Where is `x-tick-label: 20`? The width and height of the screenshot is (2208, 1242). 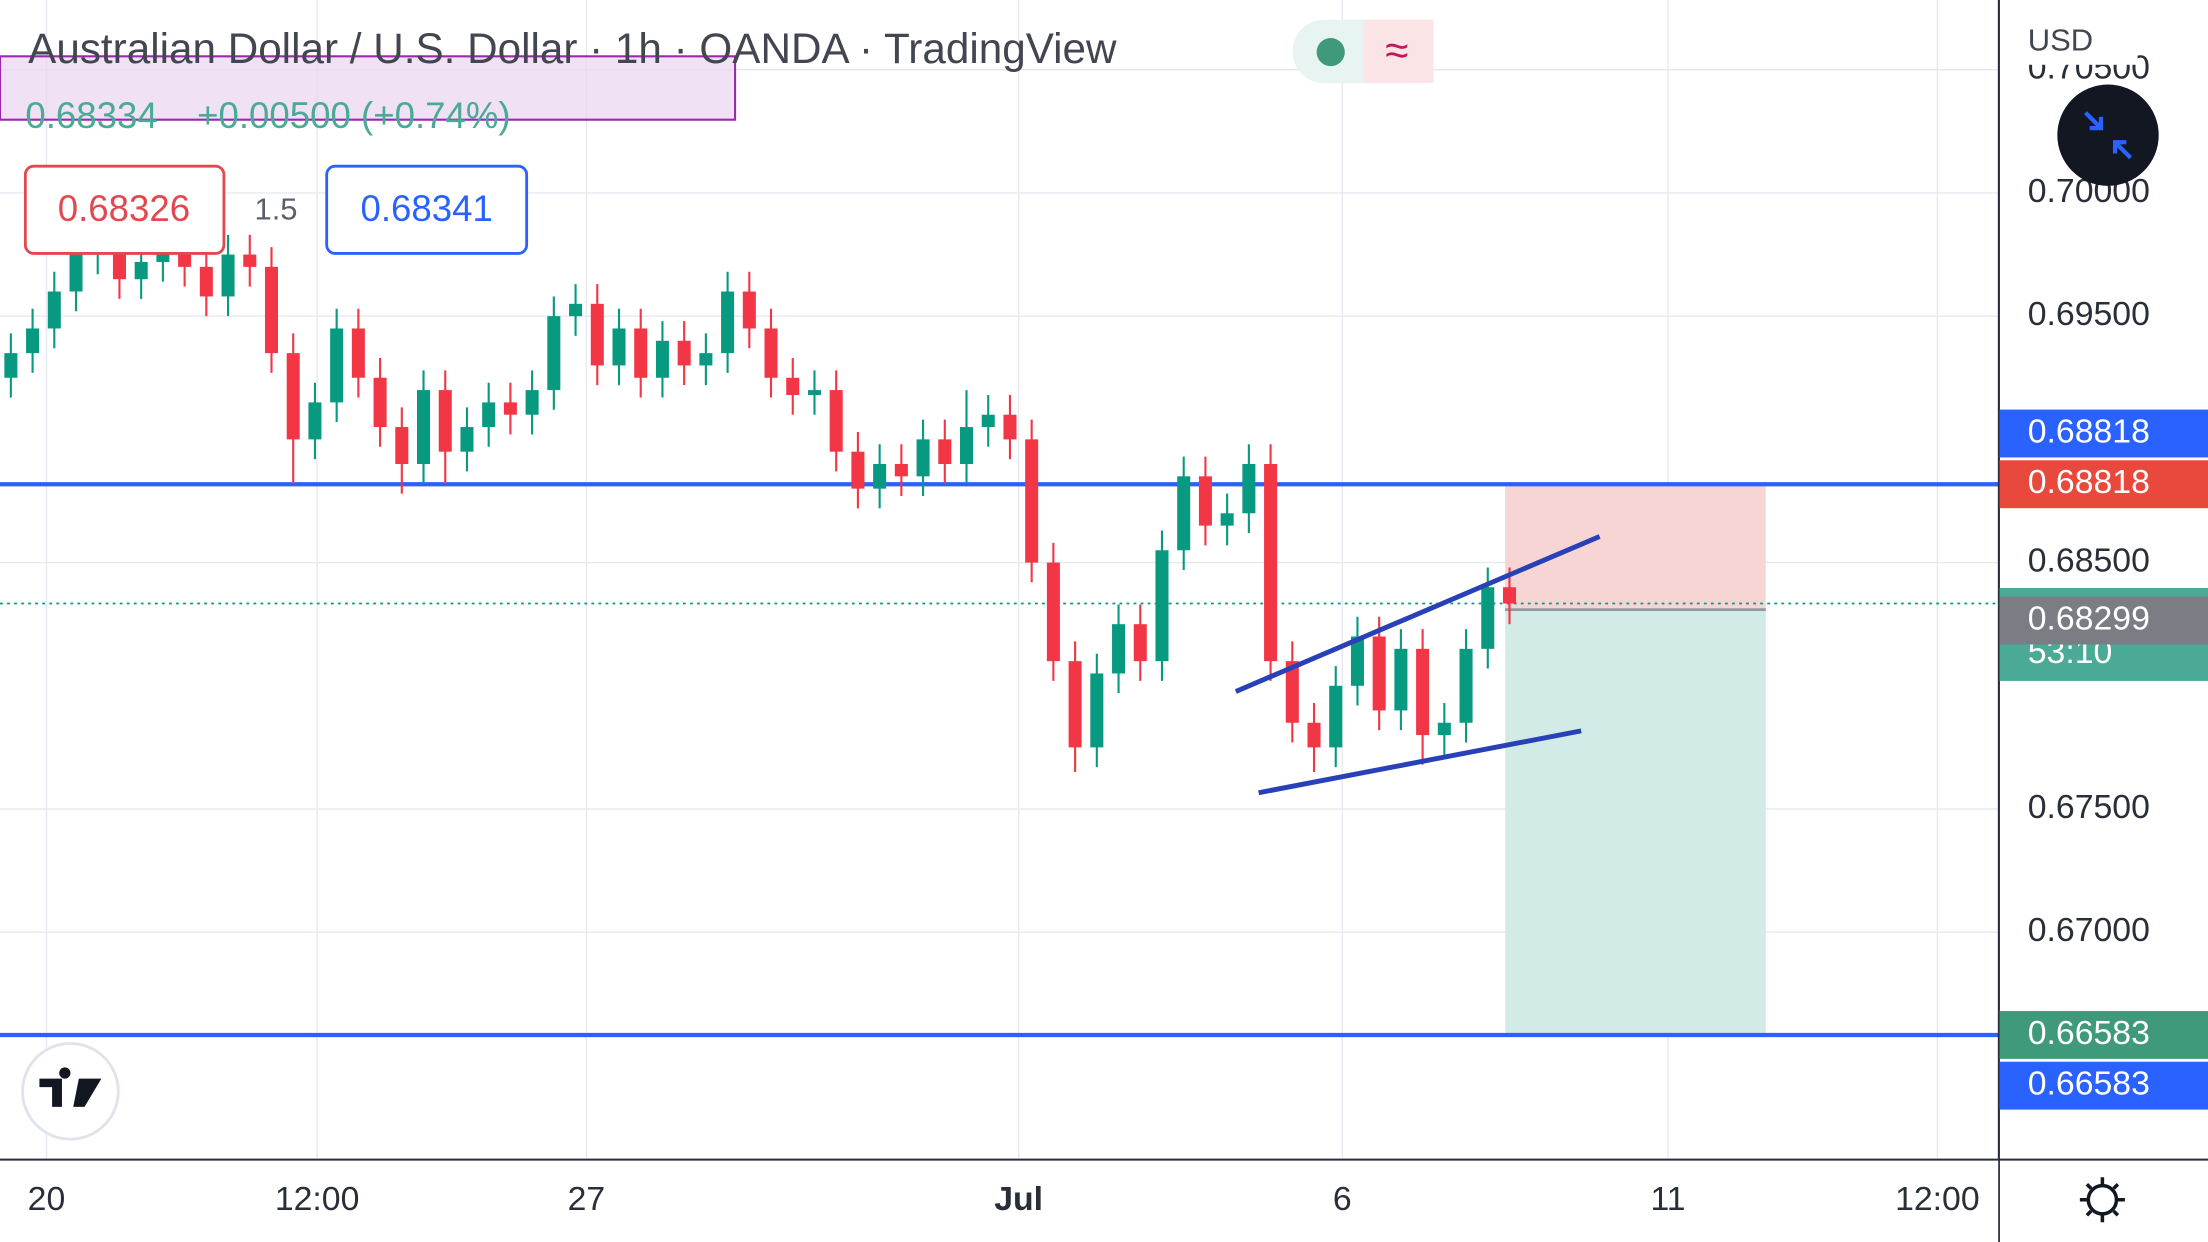
x-tick-label: 20 is located at coordinates (47, 1199).